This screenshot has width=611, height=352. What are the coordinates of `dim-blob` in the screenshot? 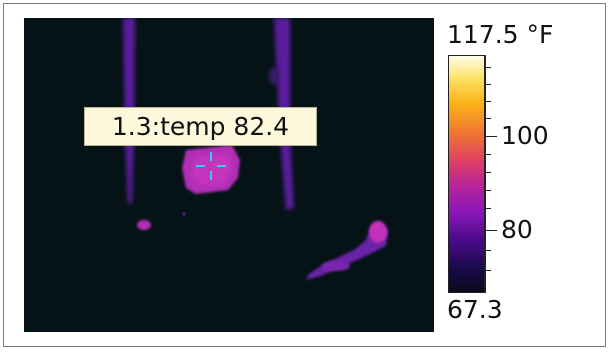 It's located at (274, 76).